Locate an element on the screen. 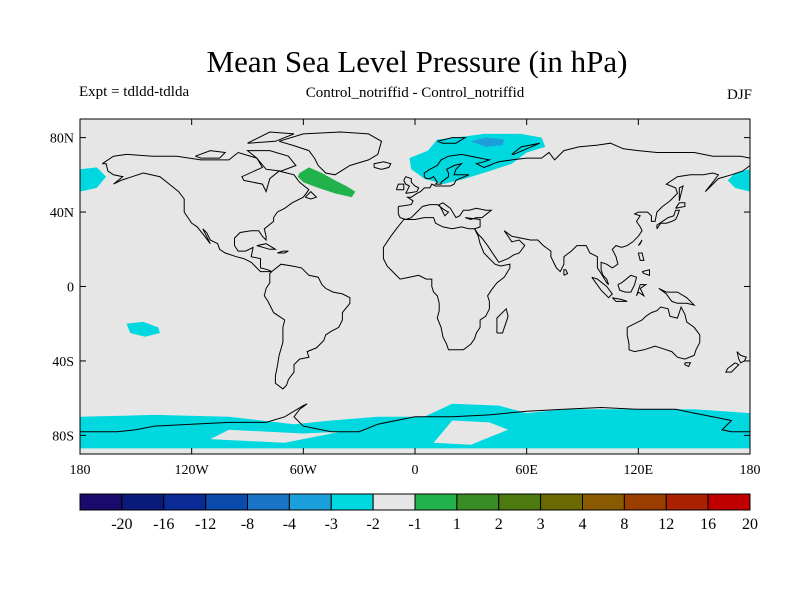  north-pacific-negative-anomaly-west is located at coordinates (93, 179).